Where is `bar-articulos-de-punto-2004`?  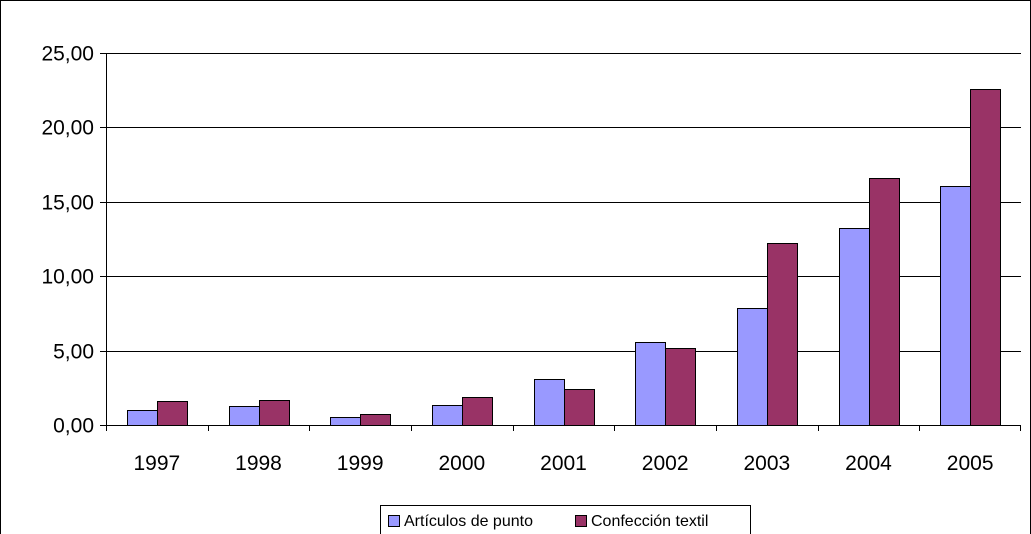 bar-articulos-de-punto-2004 is located at coordinates (854, 327).